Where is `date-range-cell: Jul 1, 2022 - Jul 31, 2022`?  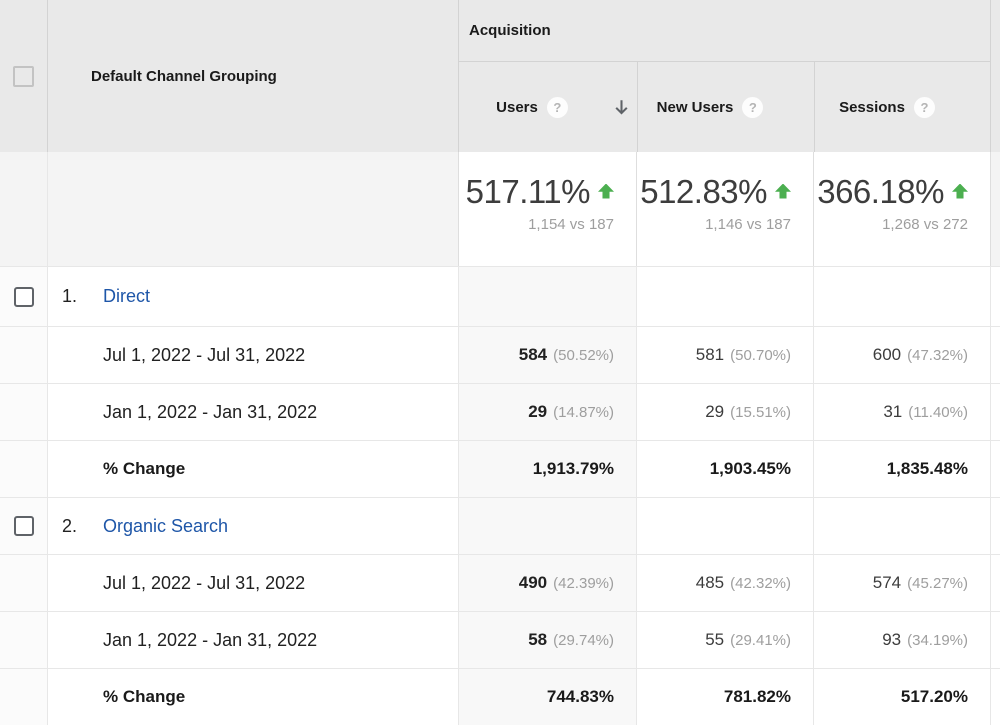 date-range-cell: Jul 1, 2022 - Jul 31, 2022 is located at coordinates (253, 355).